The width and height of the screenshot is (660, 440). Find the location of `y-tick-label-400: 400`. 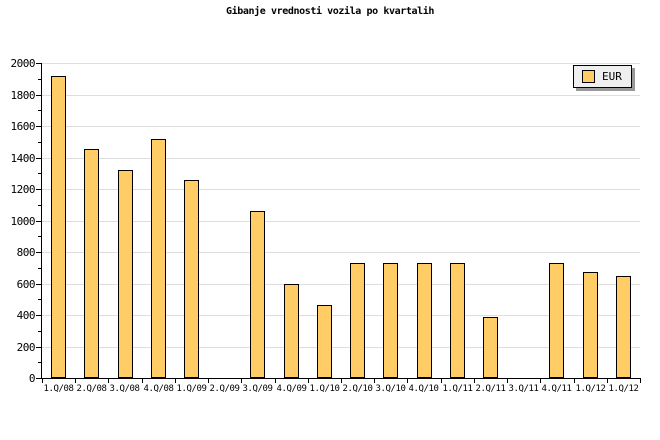

y-tick-label-400: 400 is located at coordinates (26, 315).